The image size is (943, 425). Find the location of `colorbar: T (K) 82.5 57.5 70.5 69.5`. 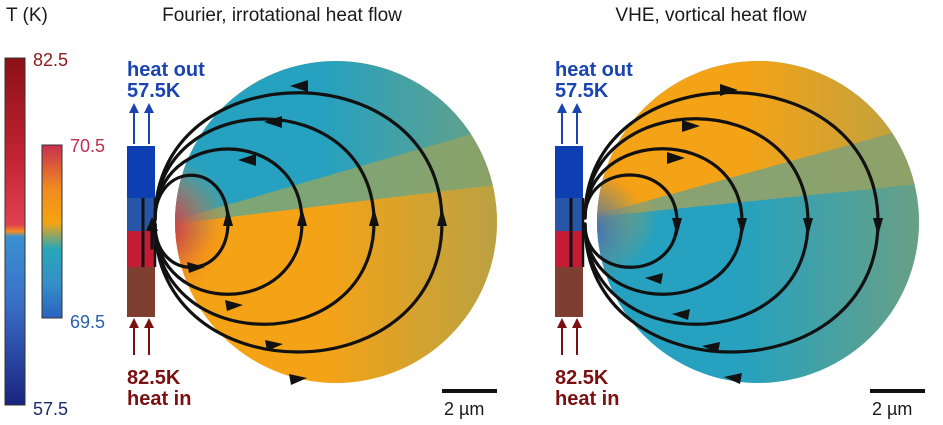

colorbar: T (K) 82.5 57.5 70.5 69.5 is located at coordinates (54, 212).